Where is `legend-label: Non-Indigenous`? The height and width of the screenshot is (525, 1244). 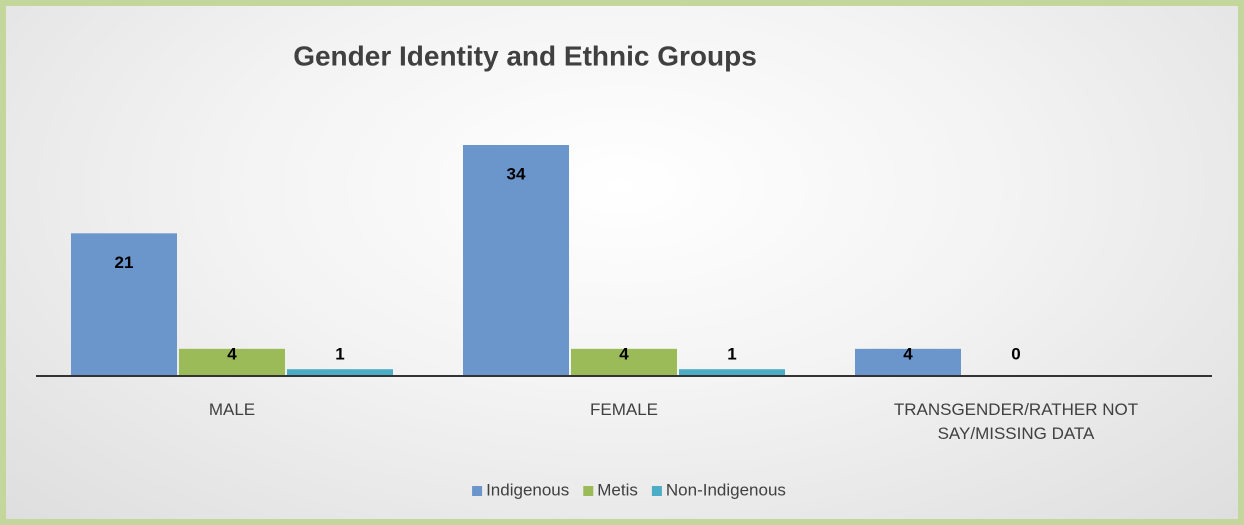
legend-label: Non-Indigenous is located at coordinates (726, 489).